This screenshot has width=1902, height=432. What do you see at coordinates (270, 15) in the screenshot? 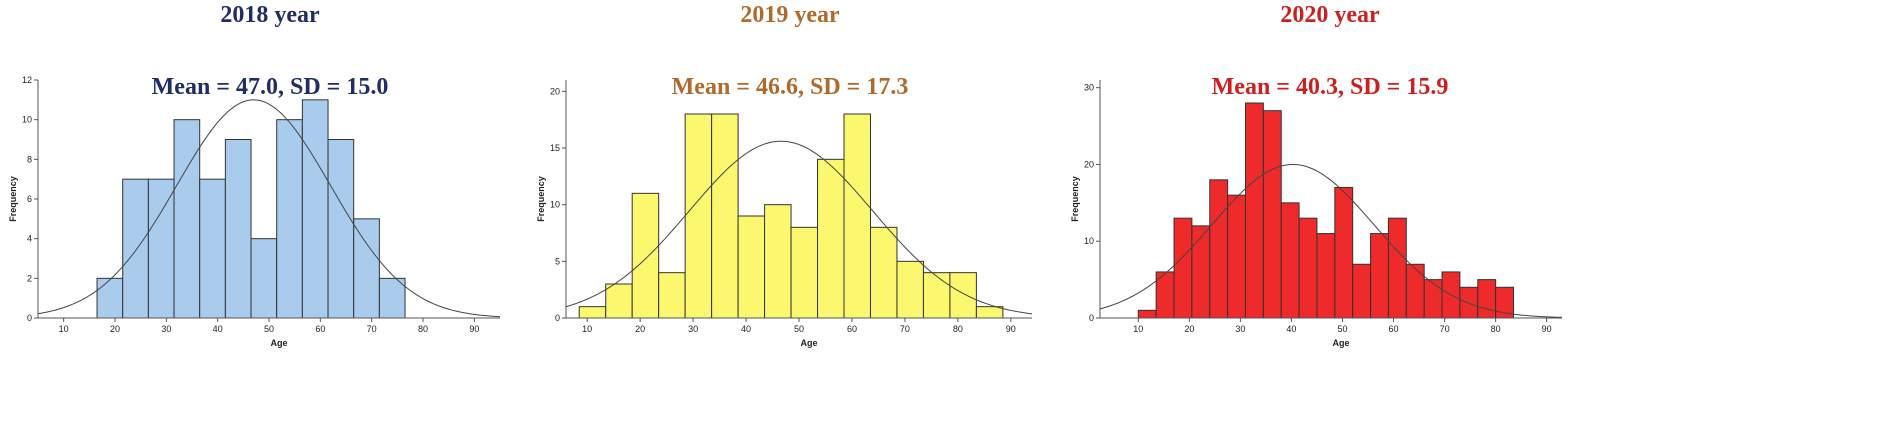
I see `year-title: 2018 year` at bounding box center [270, 15].